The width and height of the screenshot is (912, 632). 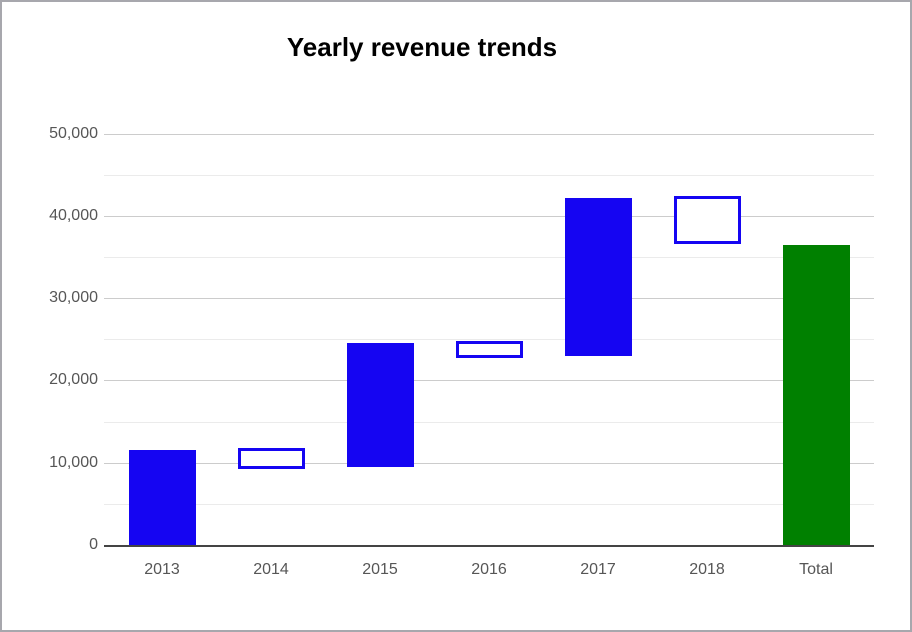 I want to click on y-axis-tick-label: 30,000, so click(x=73, y=298).